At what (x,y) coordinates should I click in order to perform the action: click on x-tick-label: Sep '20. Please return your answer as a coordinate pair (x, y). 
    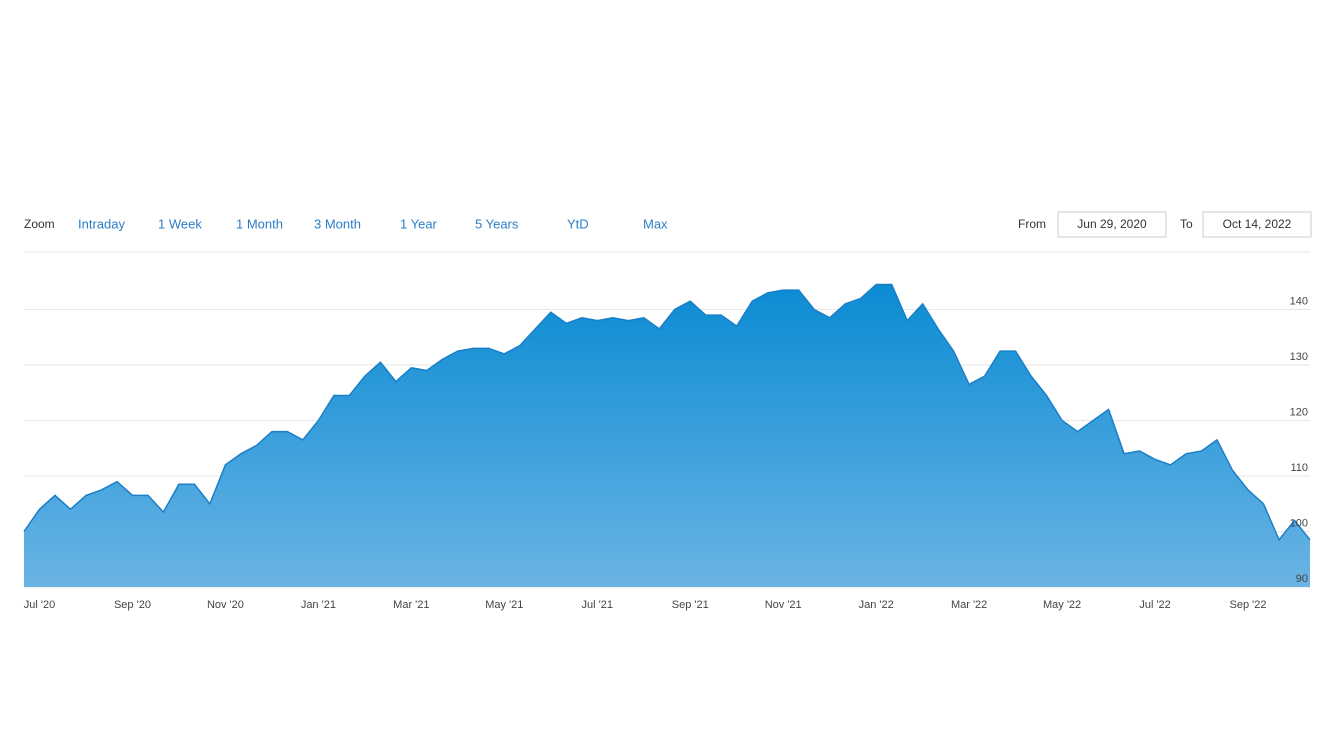
    Looking at the image, I should click on (132, 605).